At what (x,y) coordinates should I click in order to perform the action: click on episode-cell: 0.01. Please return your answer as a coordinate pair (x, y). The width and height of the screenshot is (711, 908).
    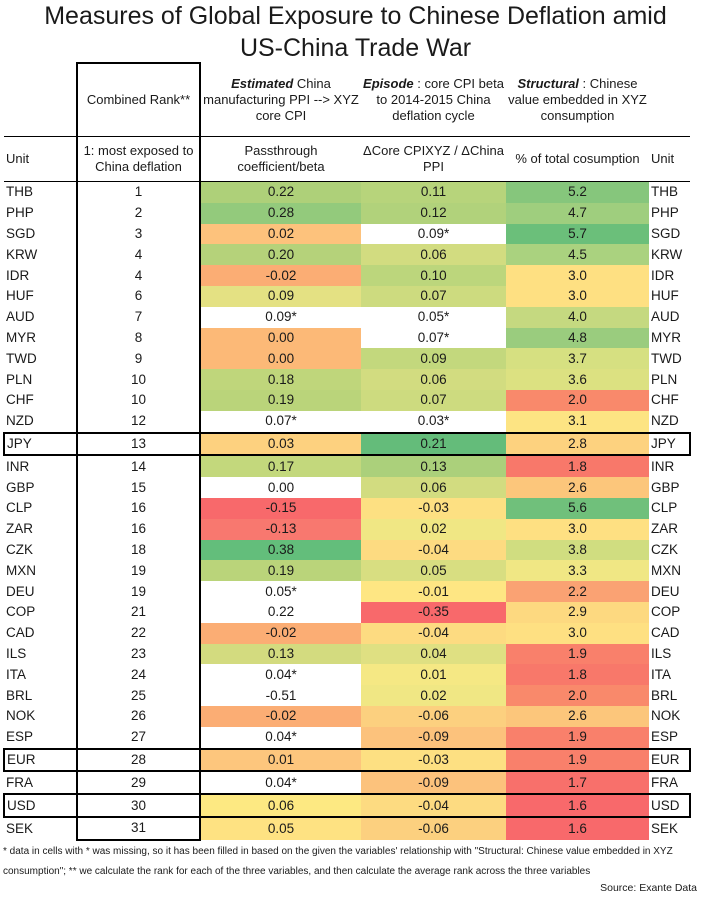
    Looking at the image, I should click on (433, 675).